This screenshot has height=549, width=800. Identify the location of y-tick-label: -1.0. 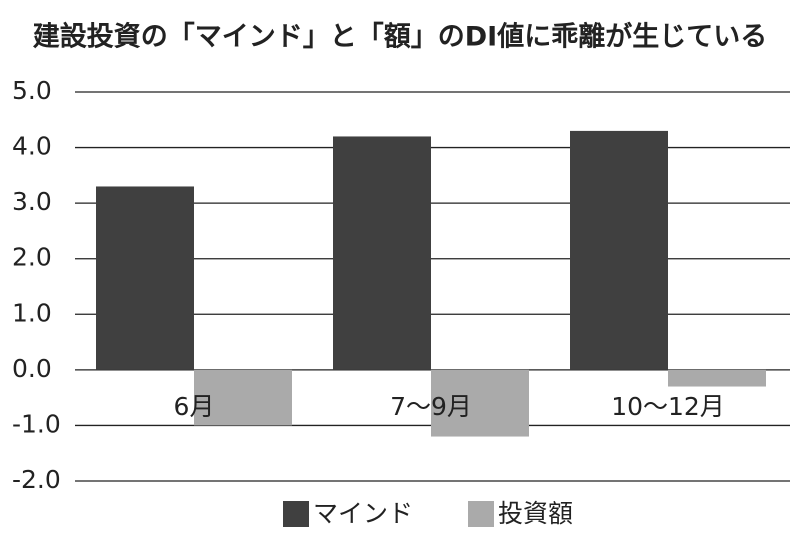
(36, 423).